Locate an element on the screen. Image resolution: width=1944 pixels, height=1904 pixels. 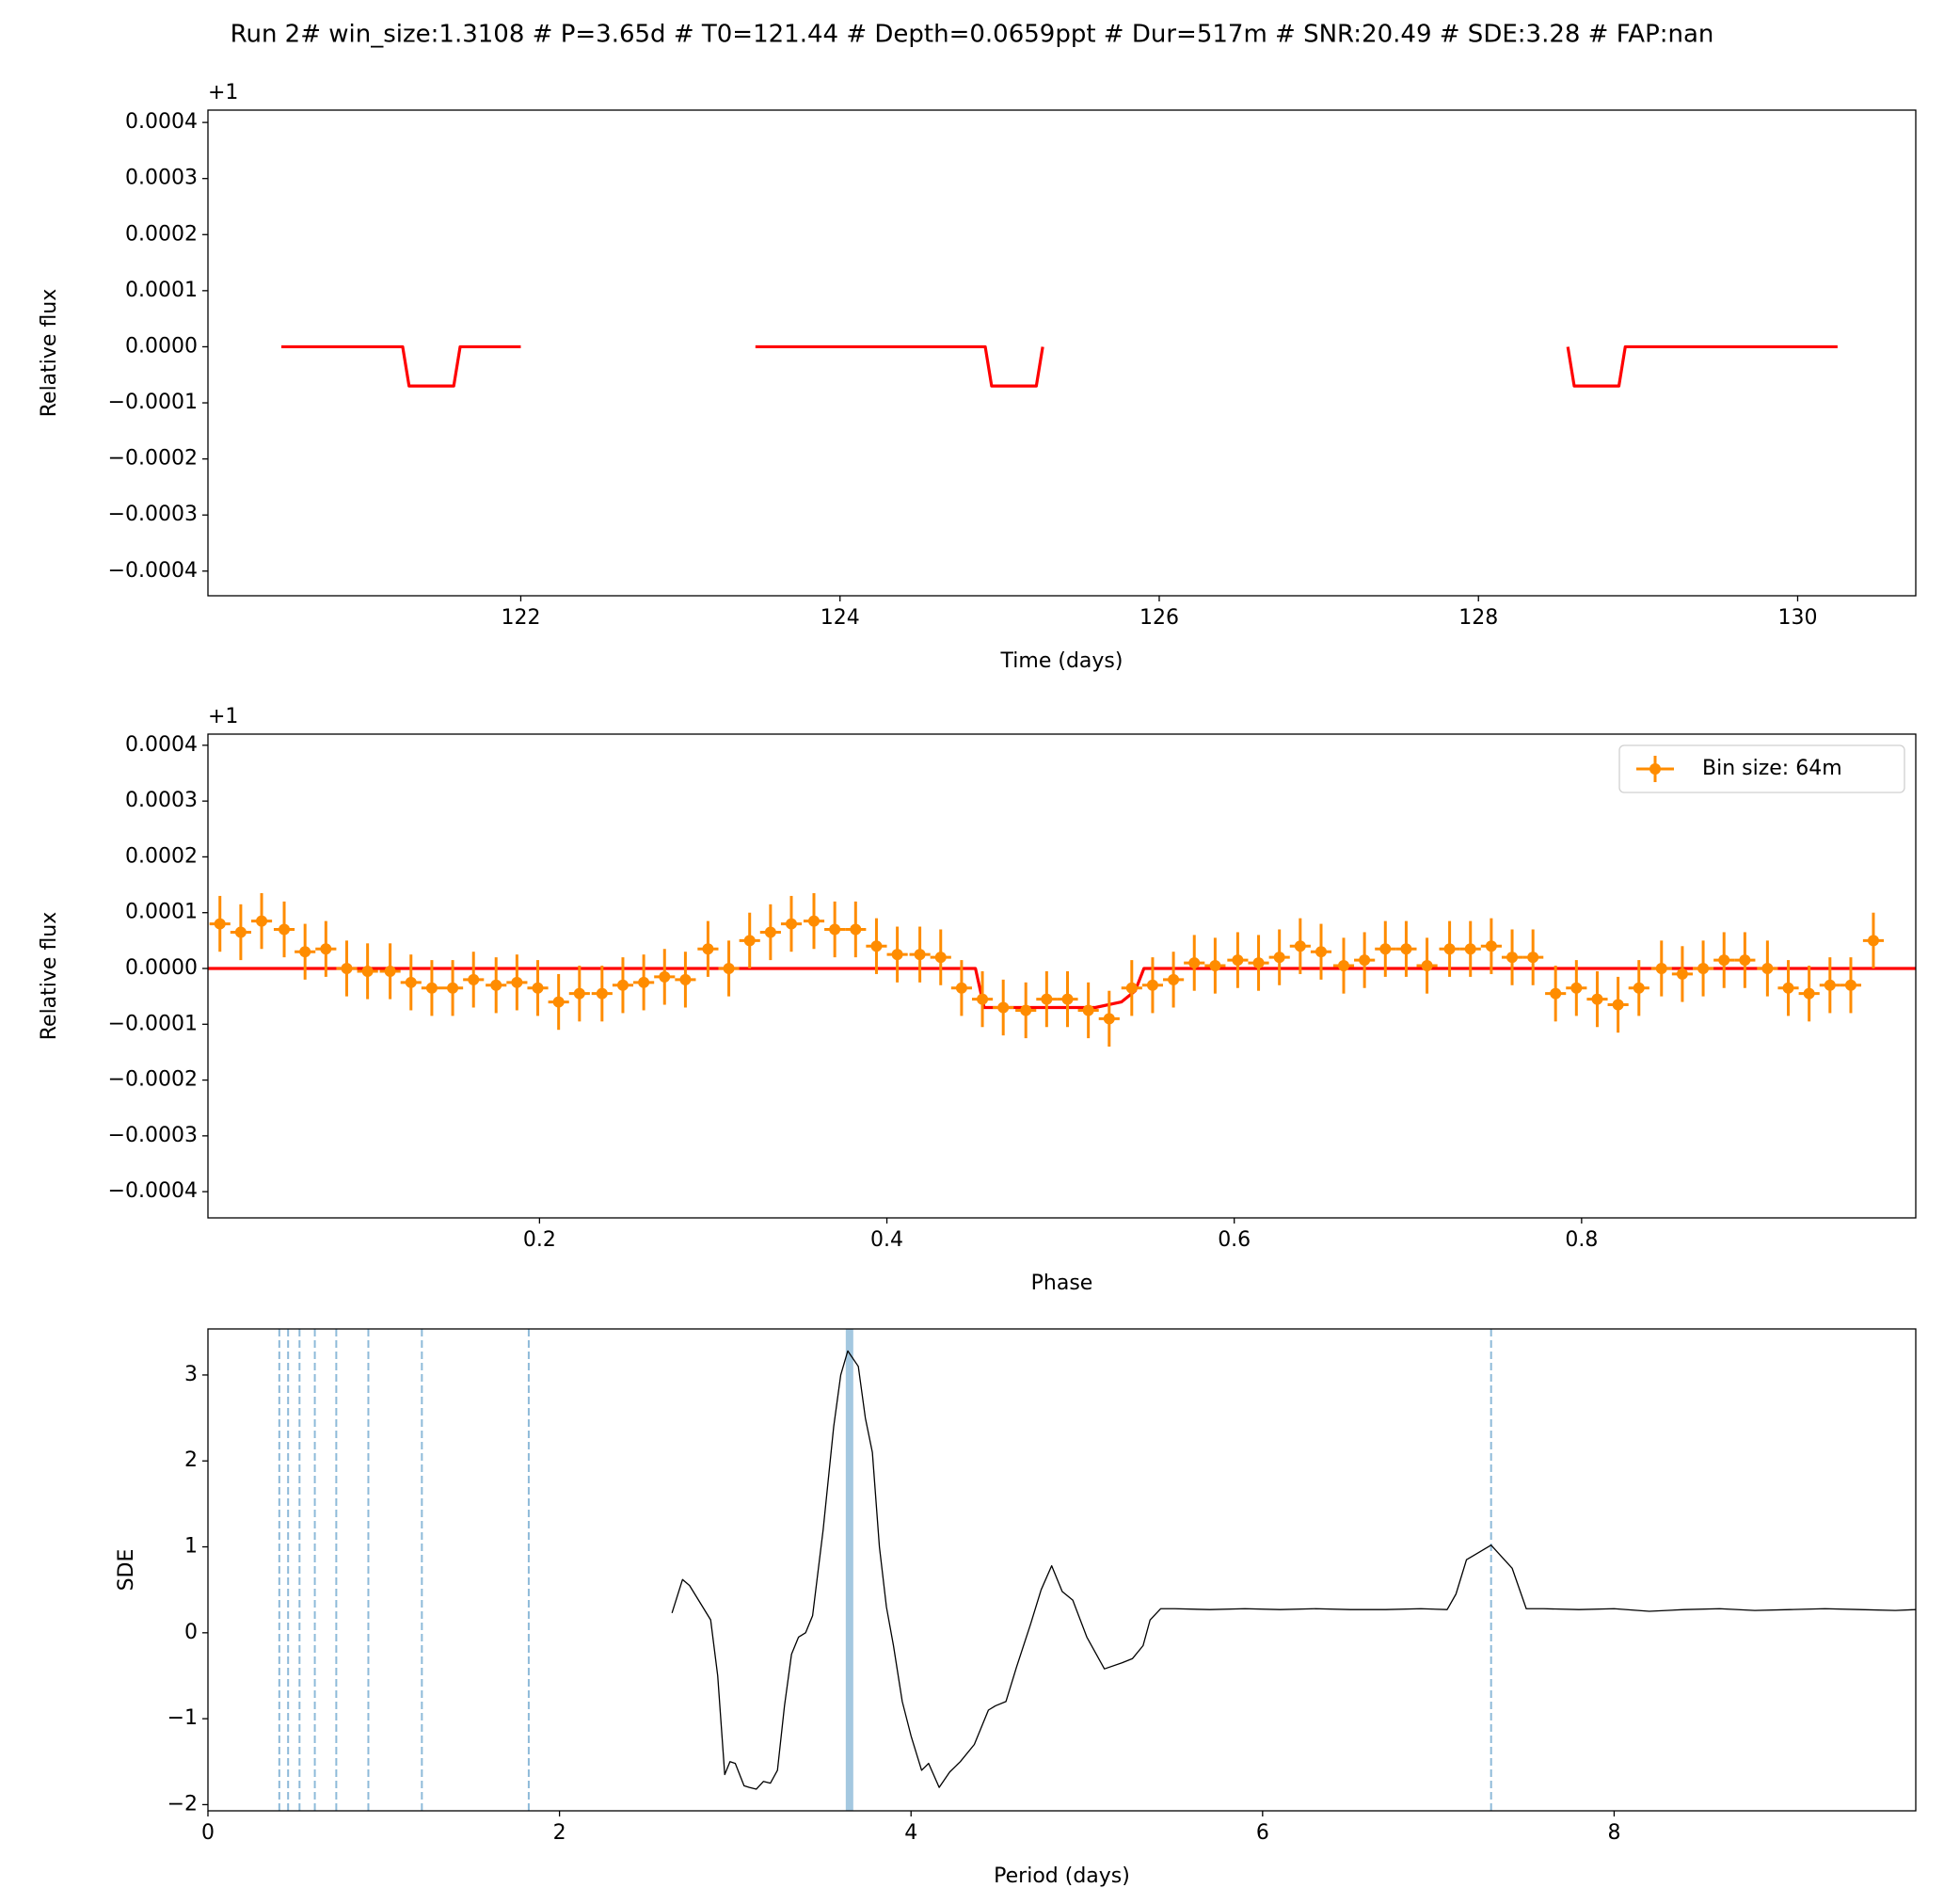
x-tick-label: 4 is located at coordinates (910, 1833).